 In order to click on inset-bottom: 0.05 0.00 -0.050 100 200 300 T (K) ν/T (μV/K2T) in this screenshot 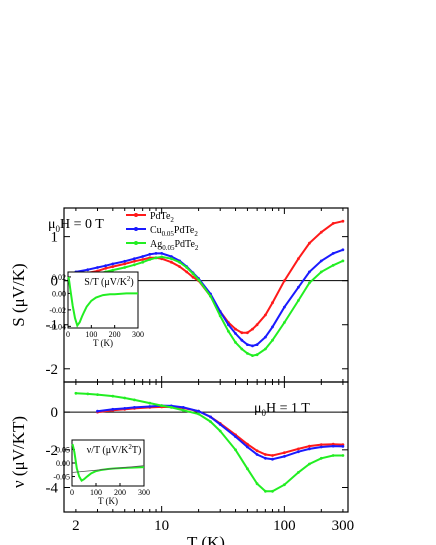, I will do `click(101, 472)`.